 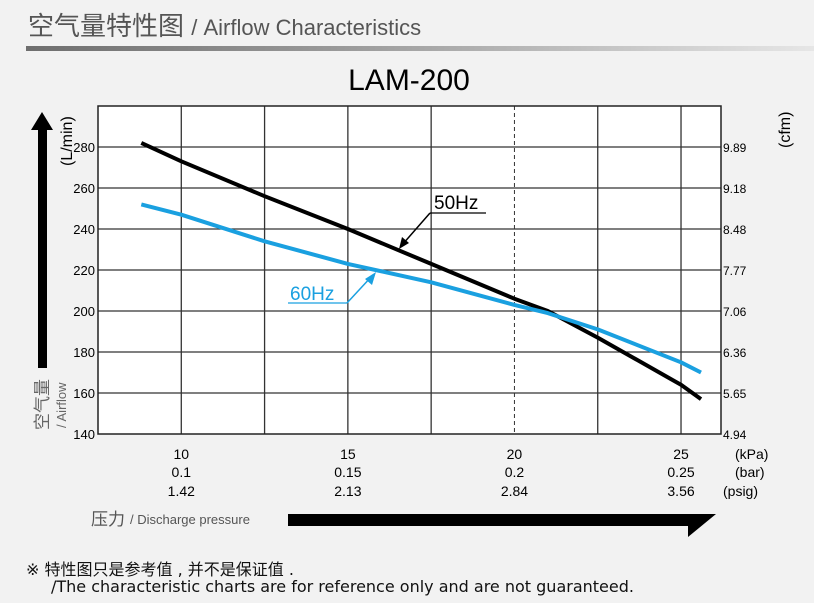 I want to click on y-axis-arrow-icon, so click(x=42, y=240).